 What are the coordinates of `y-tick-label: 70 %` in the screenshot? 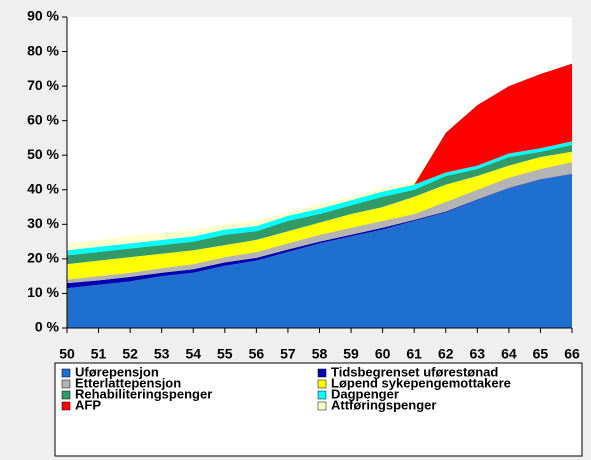 It's located at (43, 85).